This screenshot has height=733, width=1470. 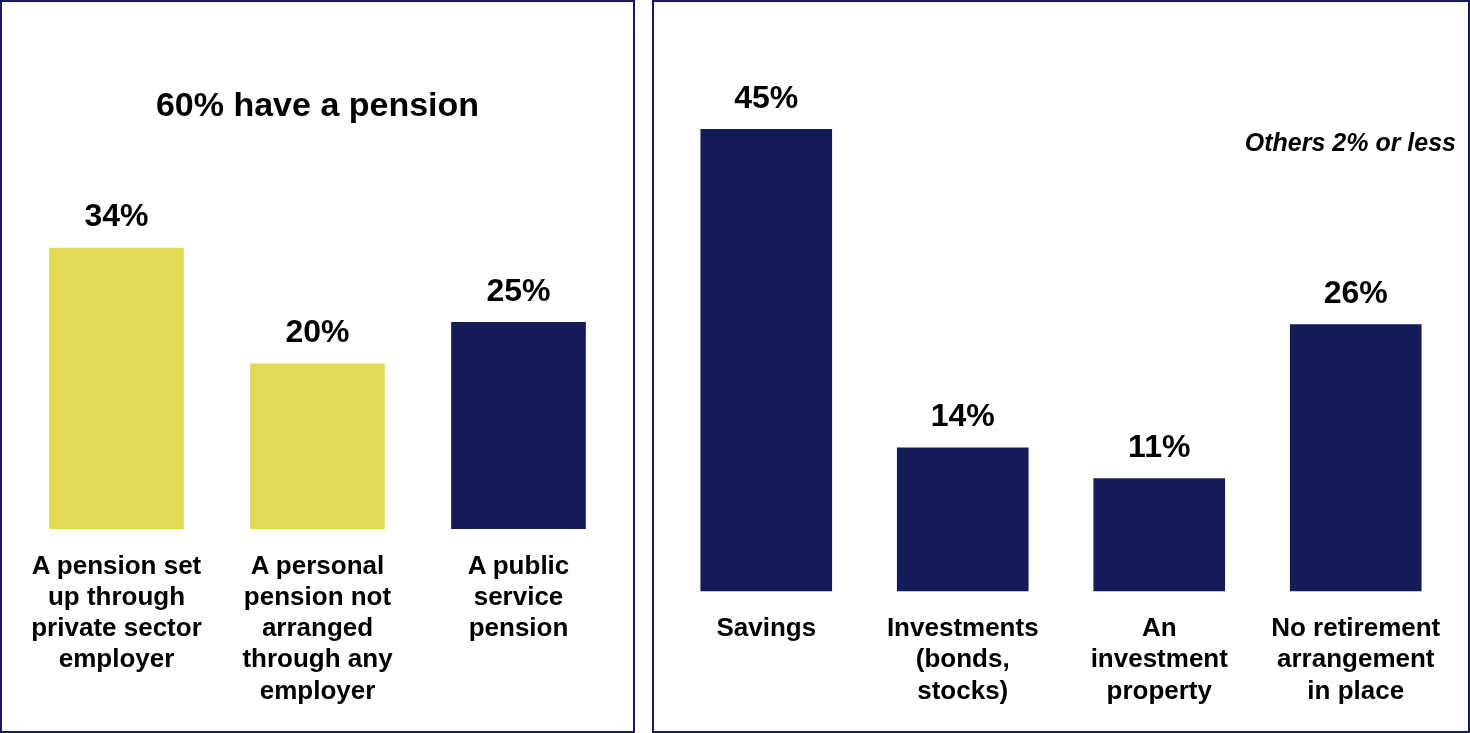 What do you see at coordinates (318, 627) in the screenshot?
I see `x-tick-label: A personal pension not arranged through any employer` at bounding box center [318, 627].